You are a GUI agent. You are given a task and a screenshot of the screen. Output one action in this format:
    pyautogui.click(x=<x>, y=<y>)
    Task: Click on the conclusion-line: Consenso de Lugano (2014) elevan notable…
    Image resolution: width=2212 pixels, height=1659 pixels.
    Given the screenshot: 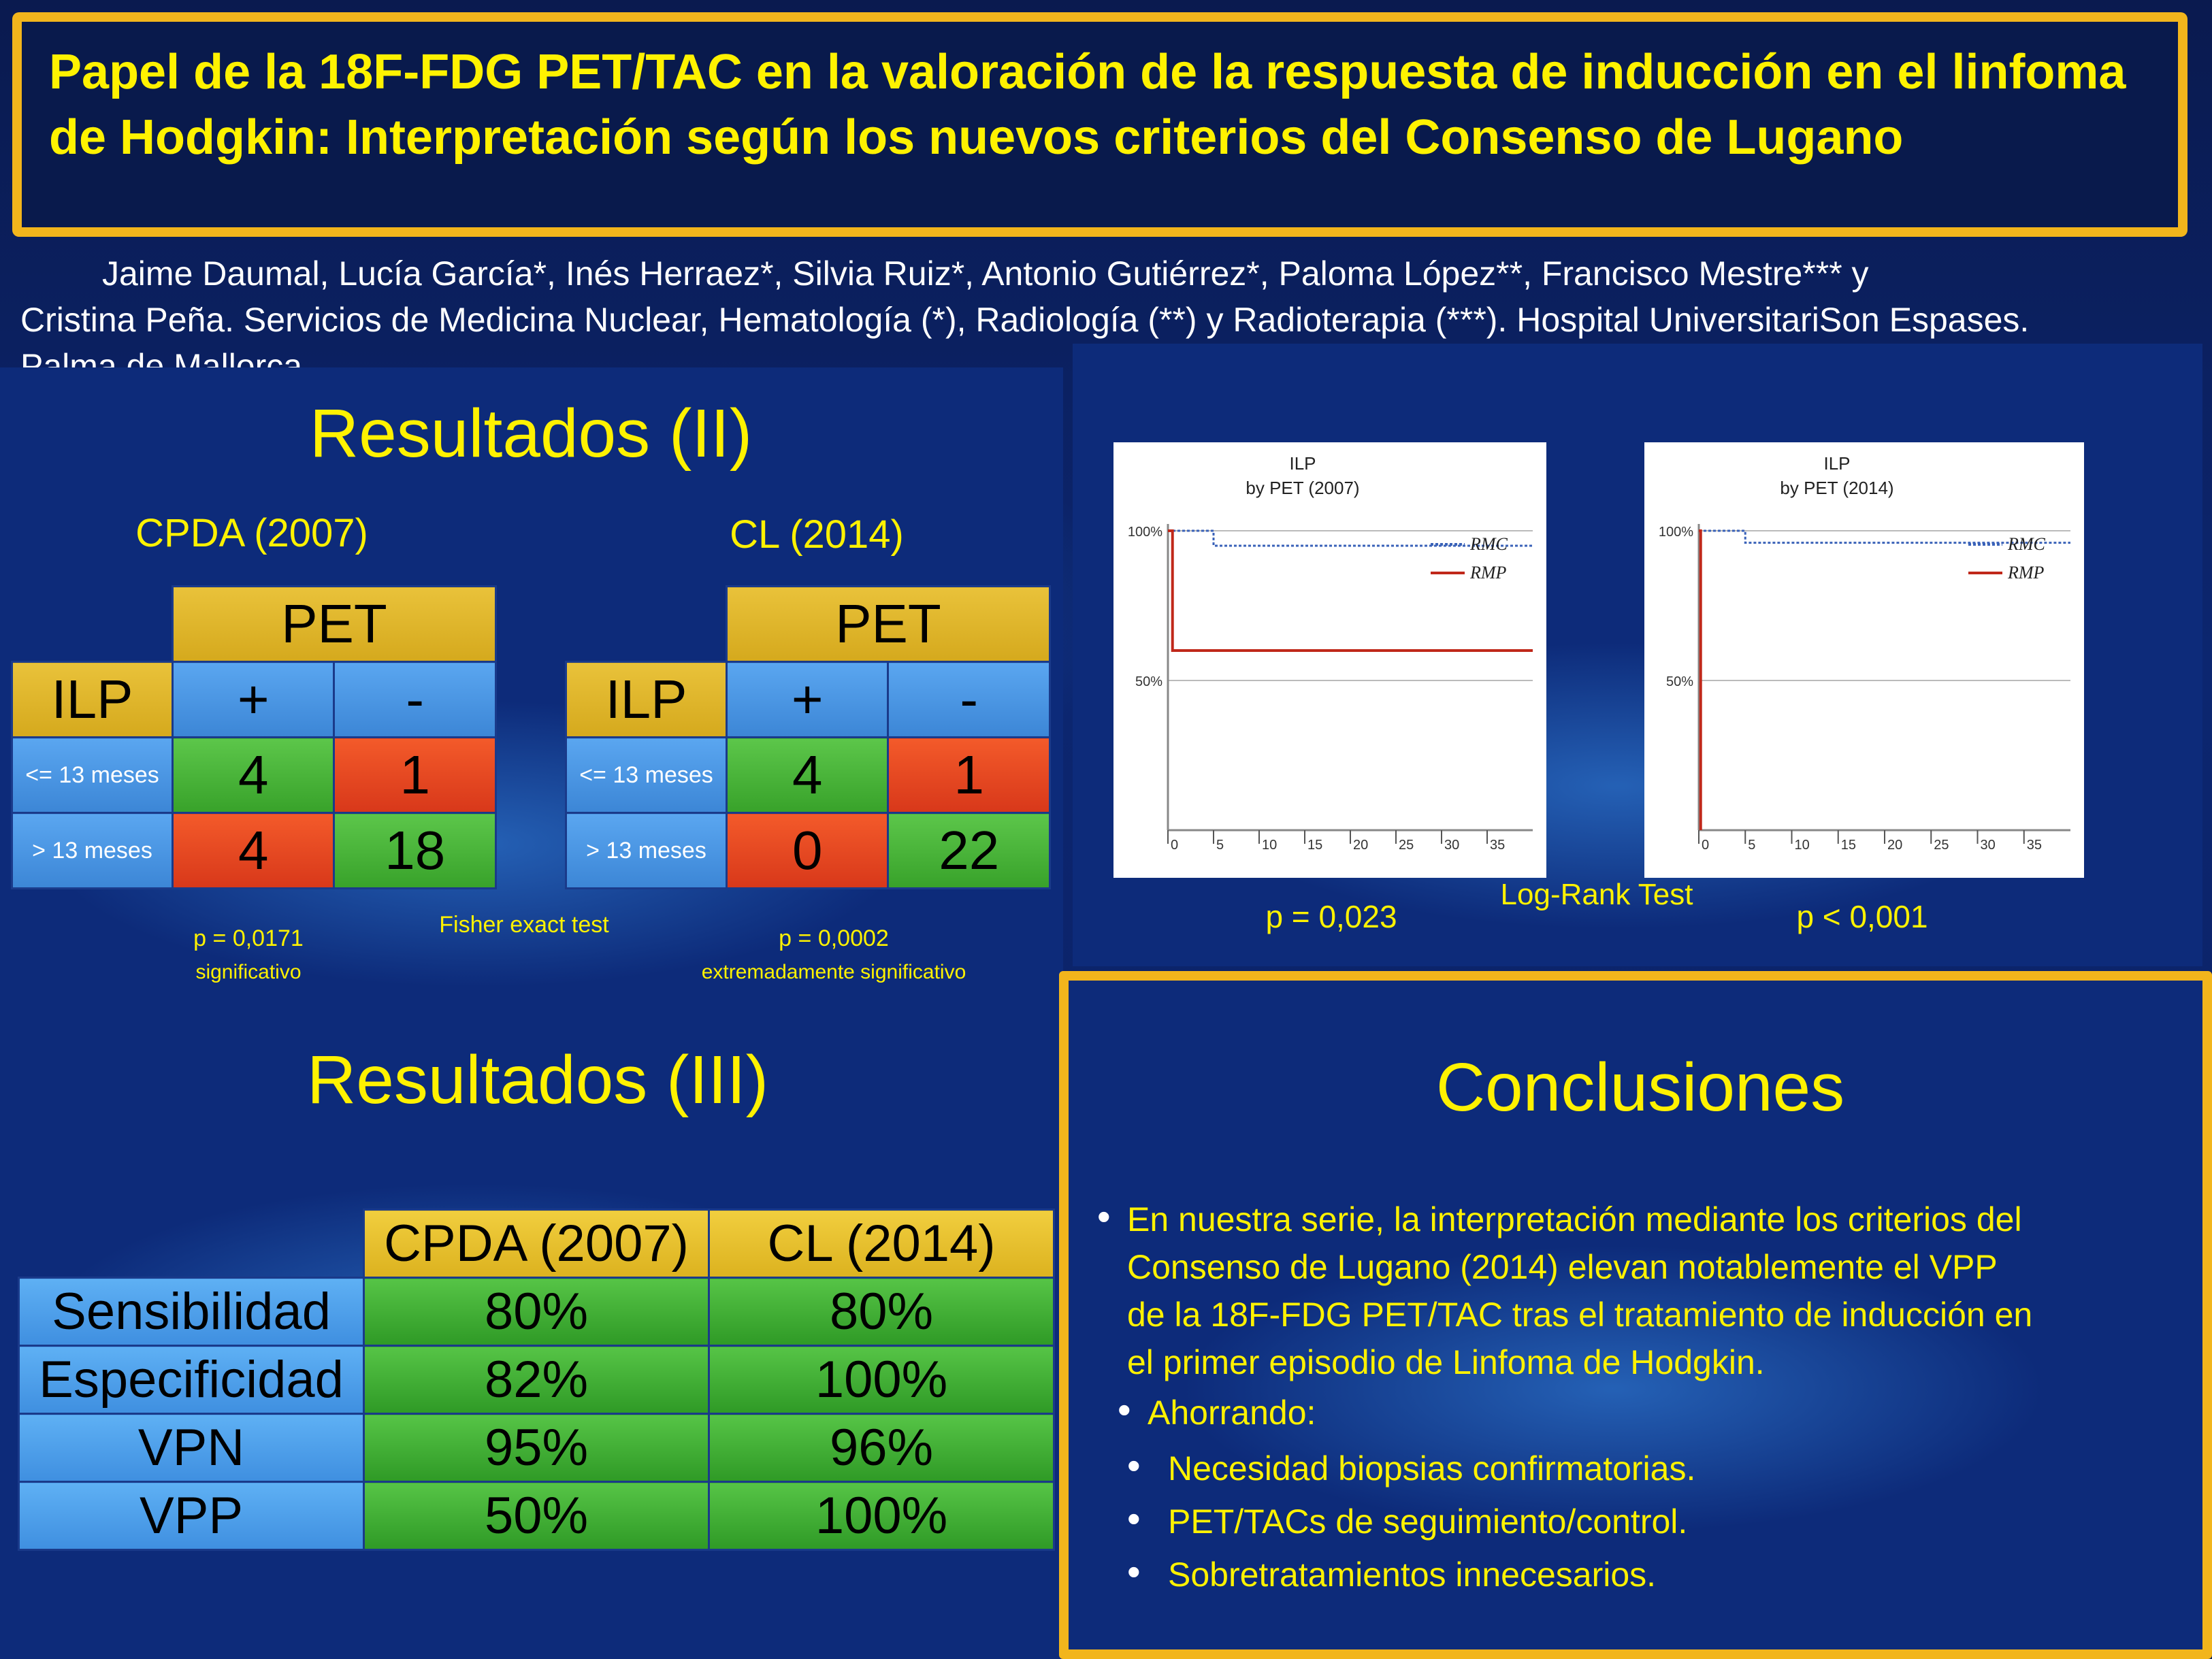 What is the action you would take?
    pyautogui.click(x=1562, y=1267)
    